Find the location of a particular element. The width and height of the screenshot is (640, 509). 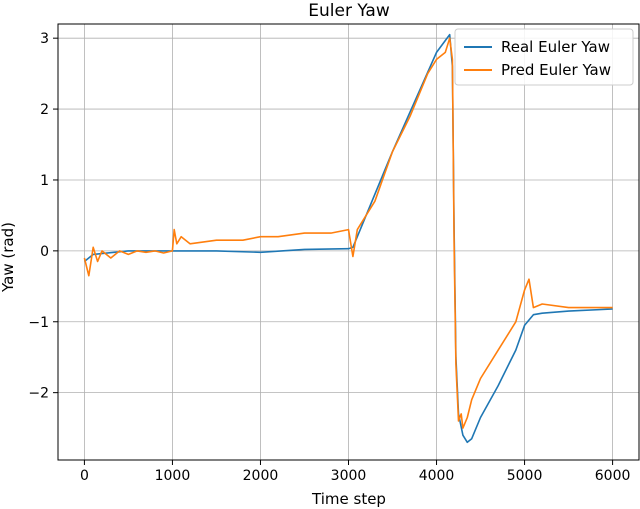

legend-box is located at coordinates (544, 57).